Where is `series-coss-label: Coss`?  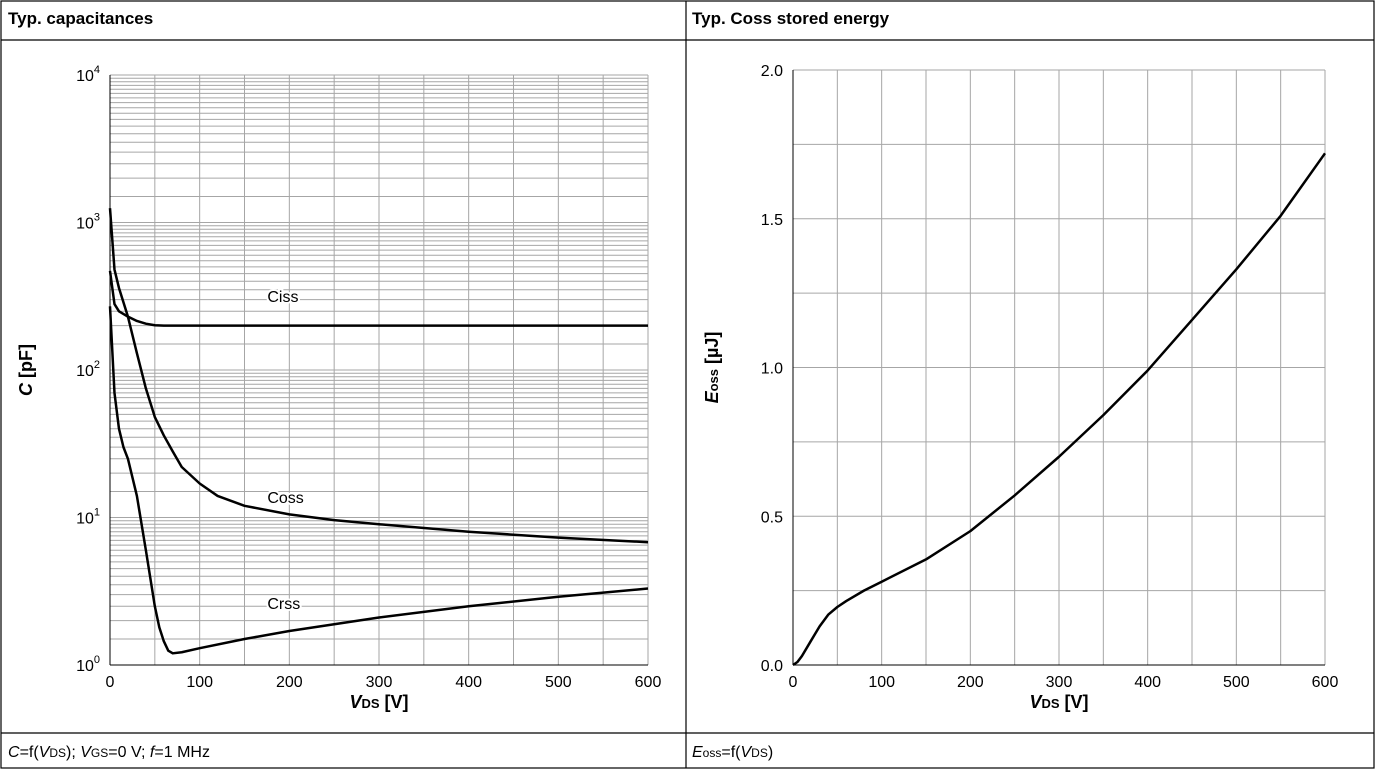
series-coss-label: Coss is located at coordinates (285, 498).